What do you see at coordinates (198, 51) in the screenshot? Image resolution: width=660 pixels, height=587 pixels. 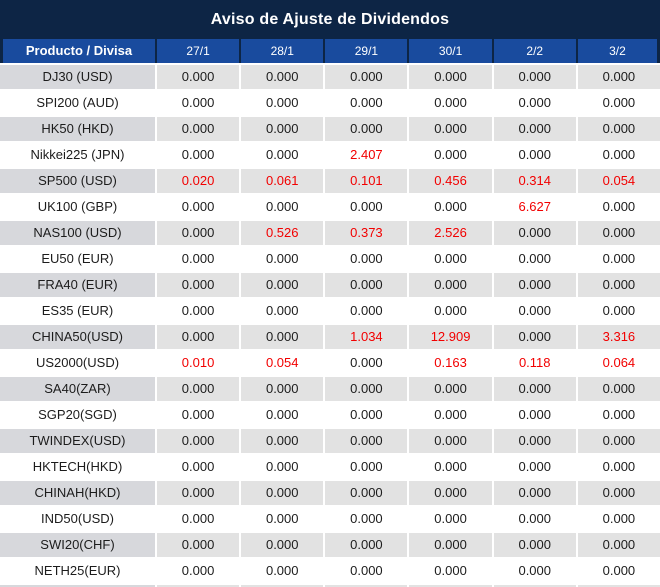 I see `header-date-cell: 27/1` at bounding box center [198, 51].